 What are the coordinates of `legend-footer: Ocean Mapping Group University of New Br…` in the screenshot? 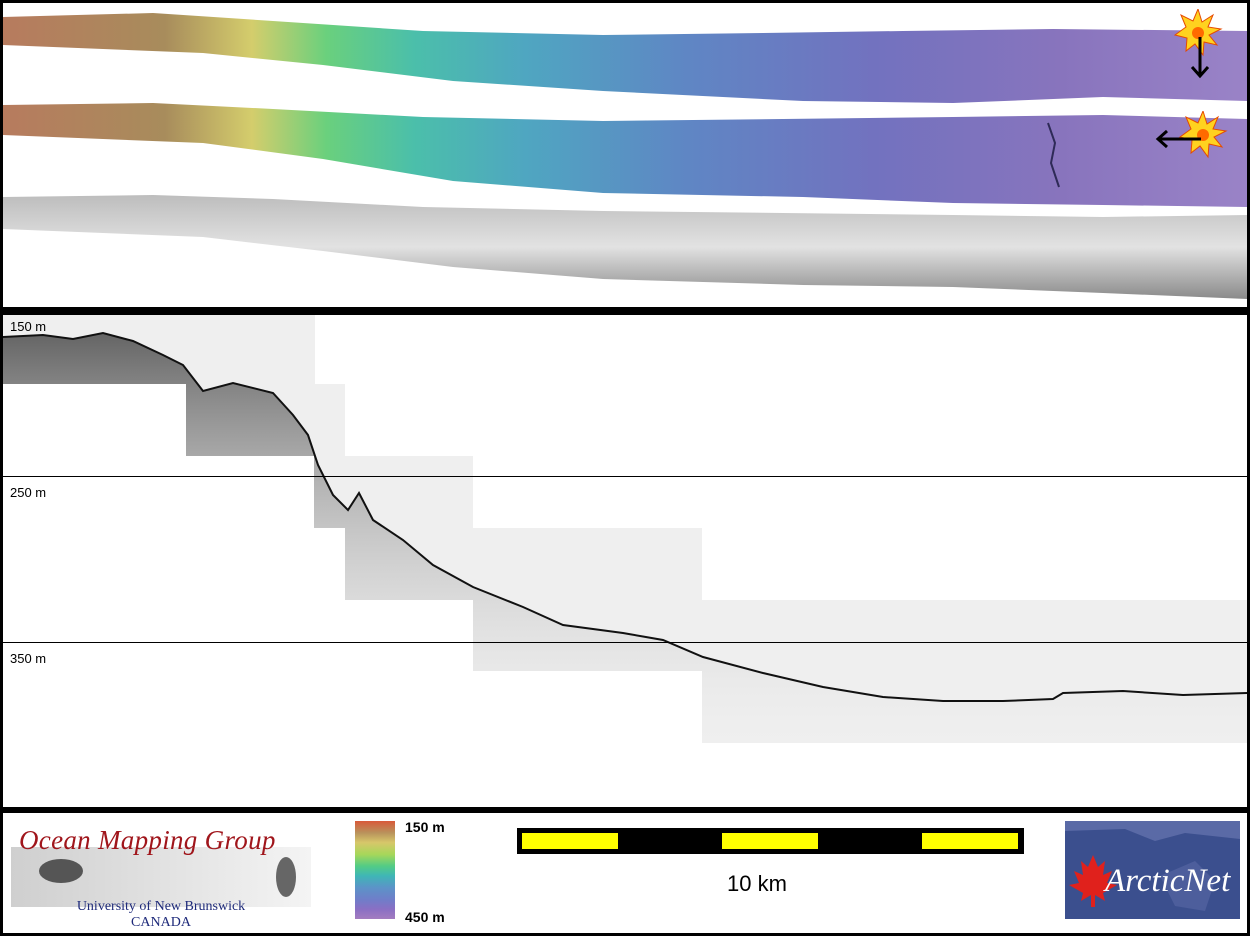 It's located at (625, 873).